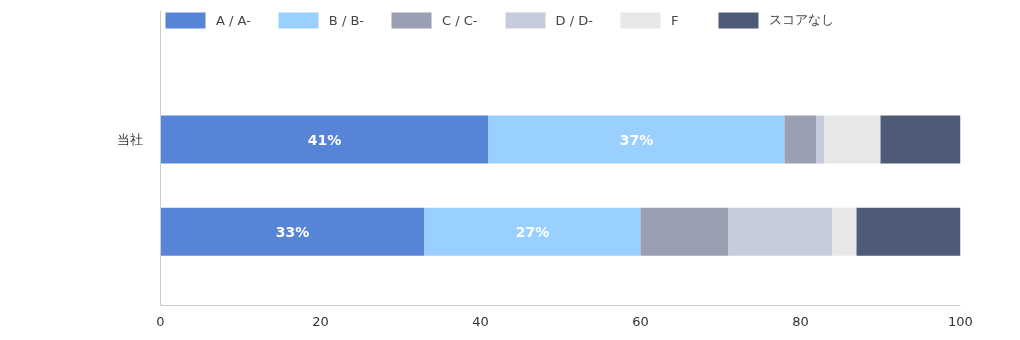  I want to click on data-label: 37%, so click(636, 139).